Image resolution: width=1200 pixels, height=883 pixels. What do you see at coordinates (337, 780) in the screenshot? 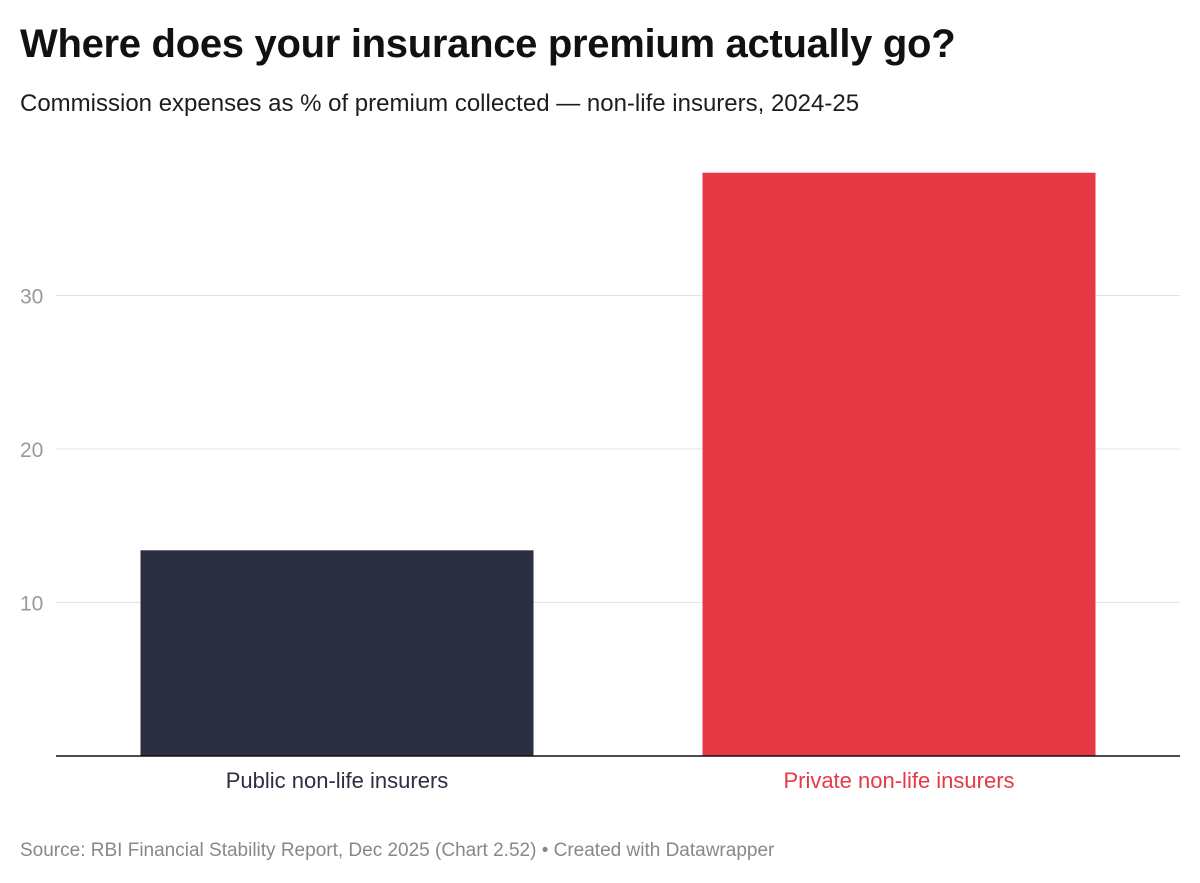
I see `x-tick-label: Public non-life insurers` at bounding box center [337, 780].